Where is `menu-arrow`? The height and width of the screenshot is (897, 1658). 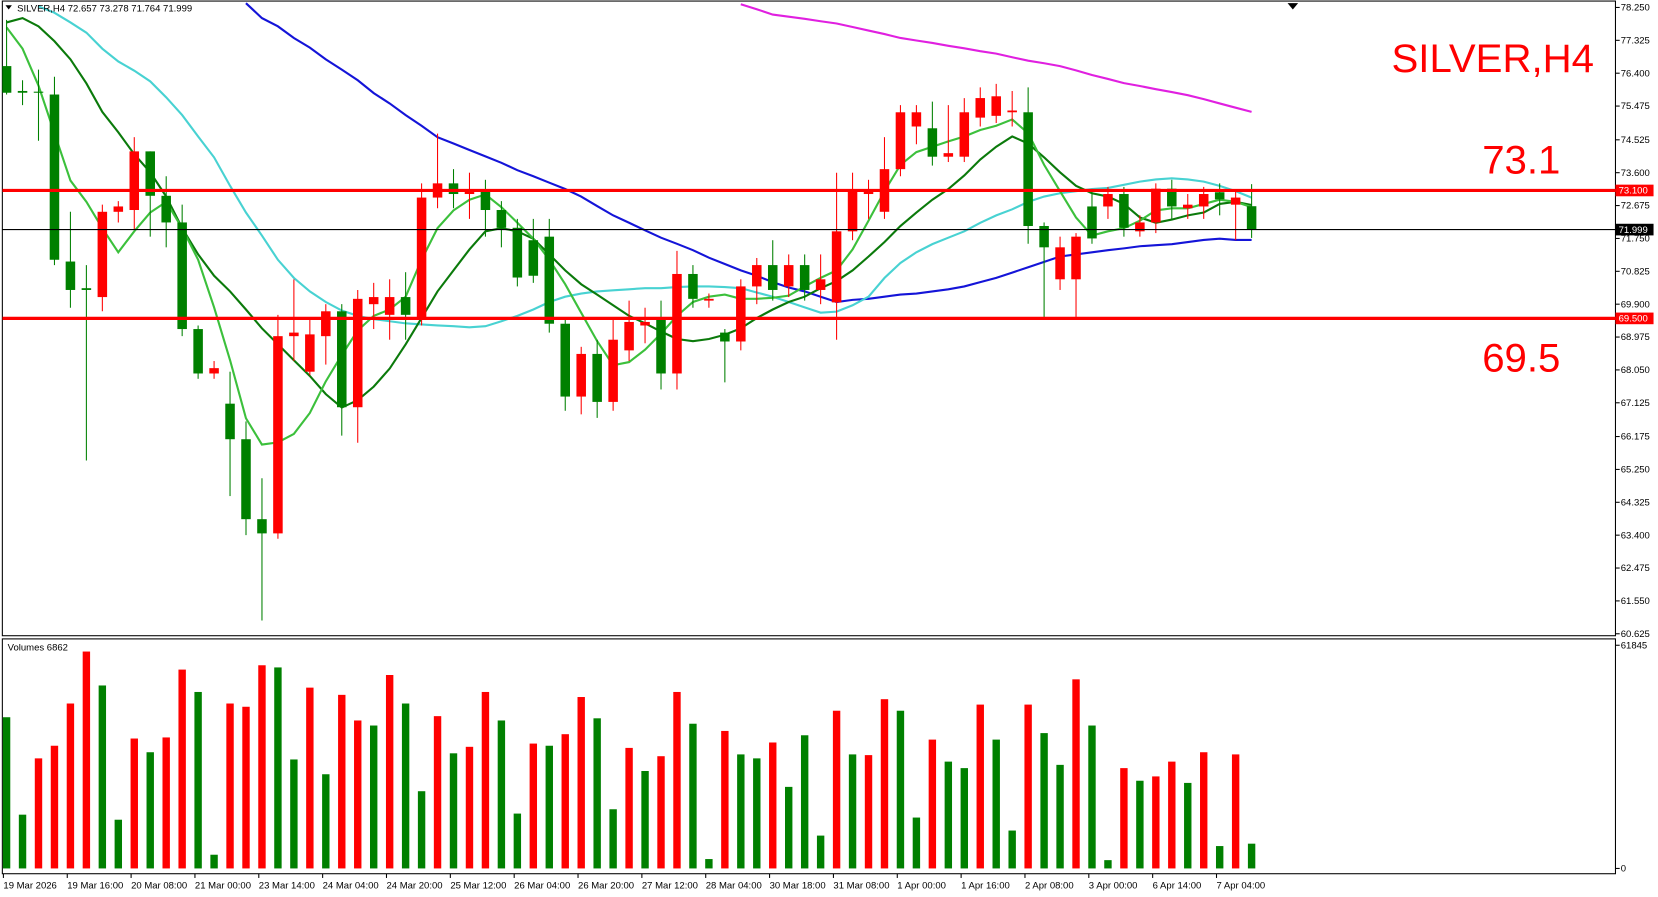 menu-arrow is located at coordinates (8, 7).